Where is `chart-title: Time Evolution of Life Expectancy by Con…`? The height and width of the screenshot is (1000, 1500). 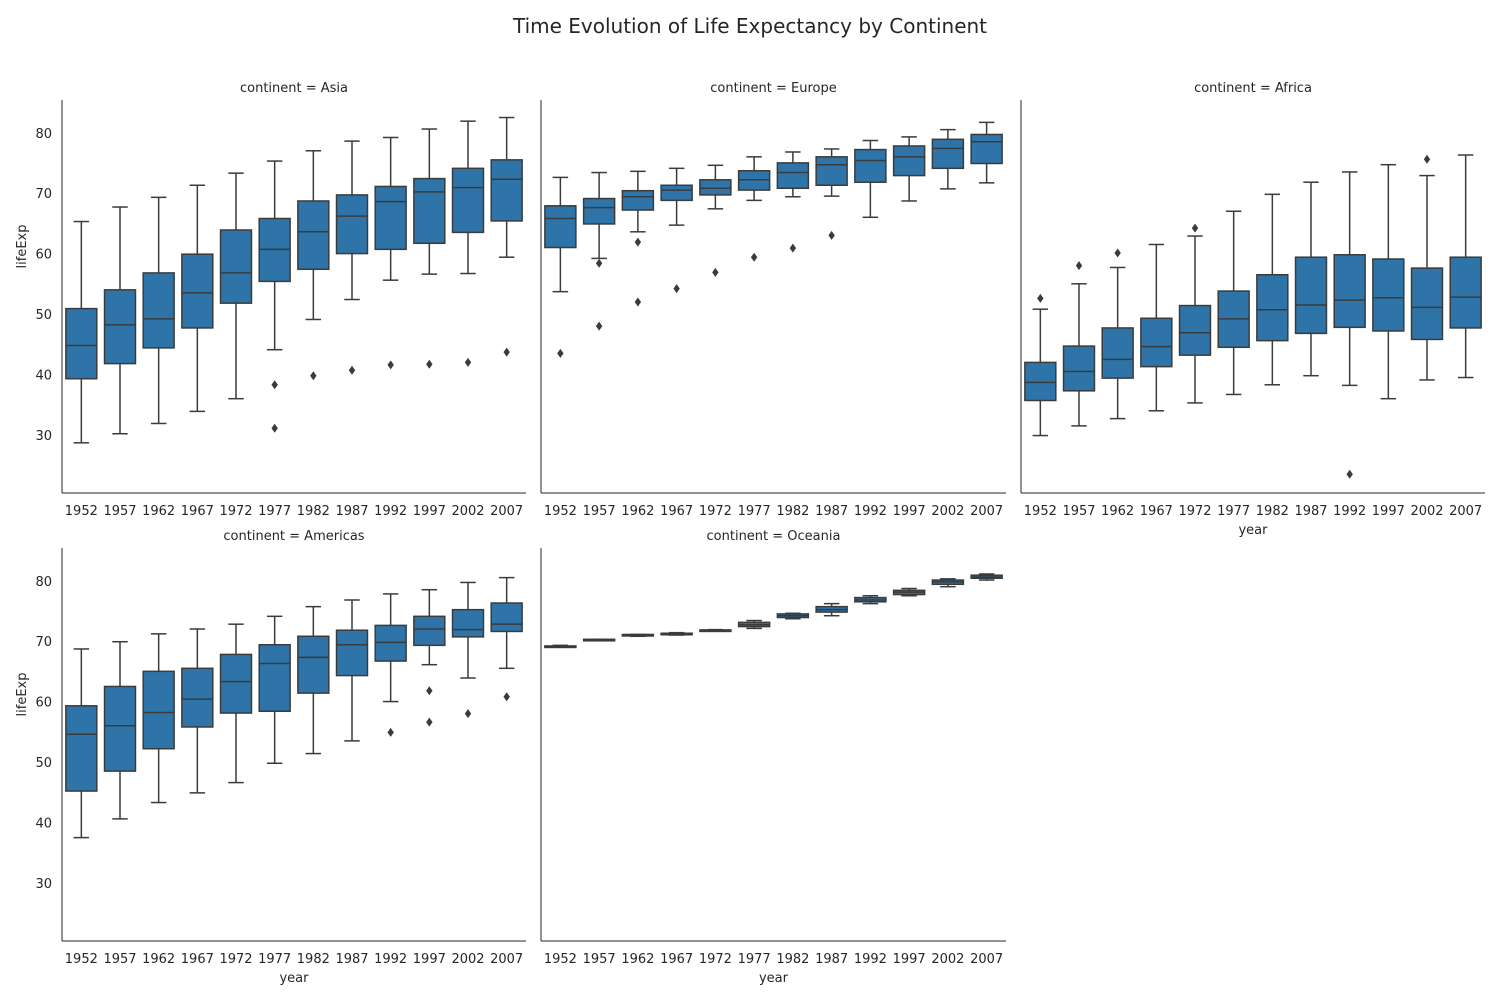
chart-title: Time Evolution of Life Expectancy by Con… is located at coordinates (750, 26).